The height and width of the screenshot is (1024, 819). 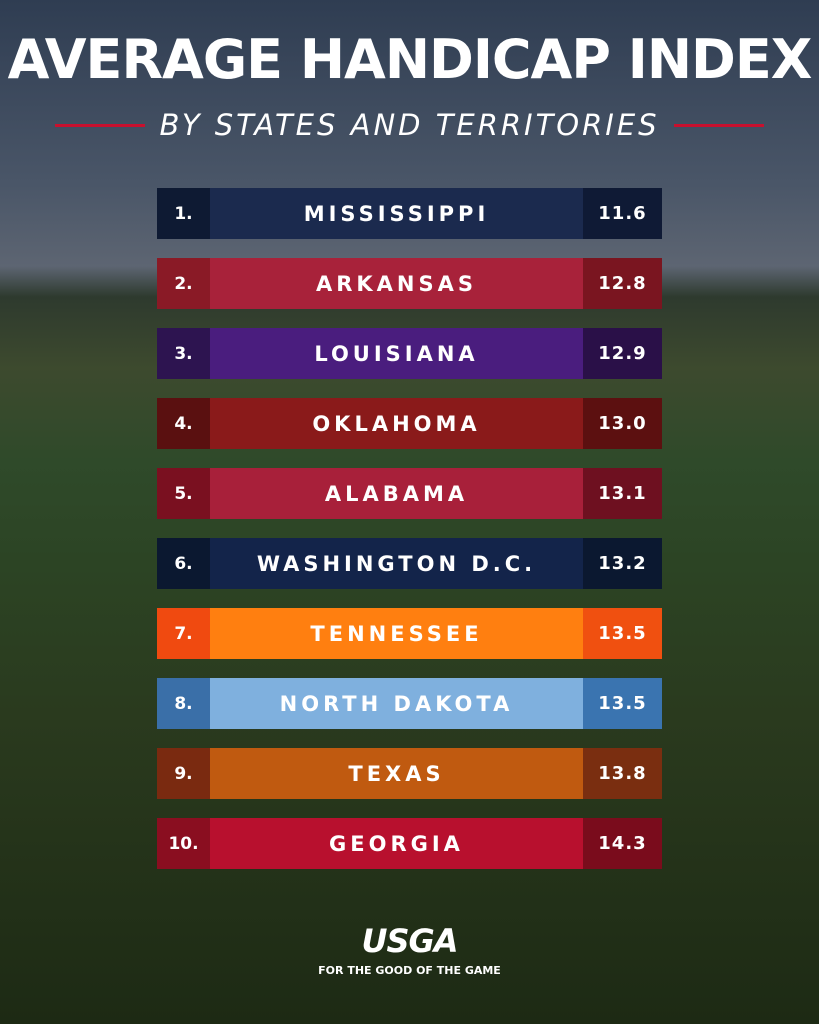 I want to click on rank: 1., so click(x=183, y=213).